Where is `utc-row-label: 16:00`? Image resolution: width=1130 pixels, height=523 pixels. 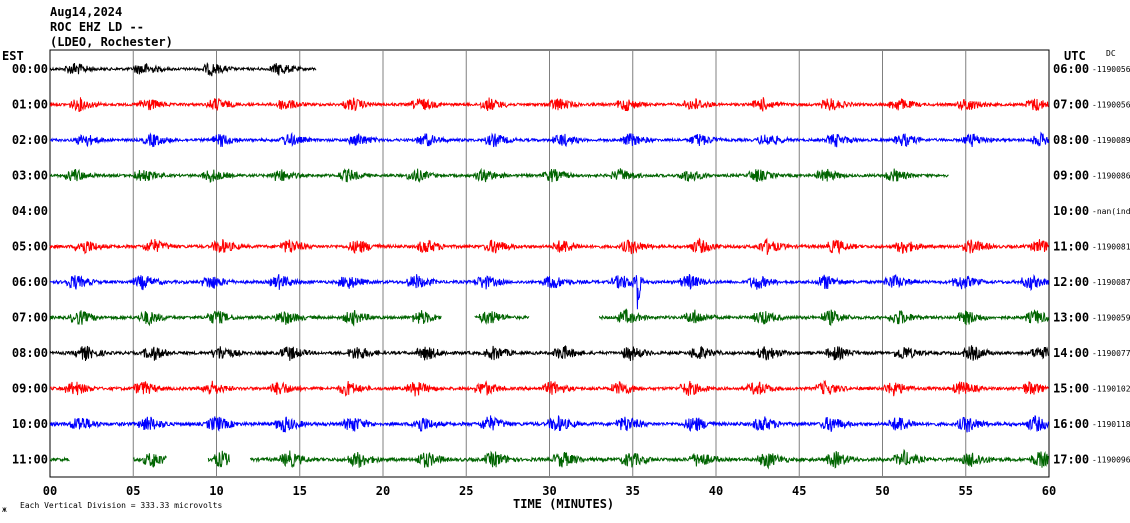 utc-row-label: 16:00 is located at coordinates (1071, 424).